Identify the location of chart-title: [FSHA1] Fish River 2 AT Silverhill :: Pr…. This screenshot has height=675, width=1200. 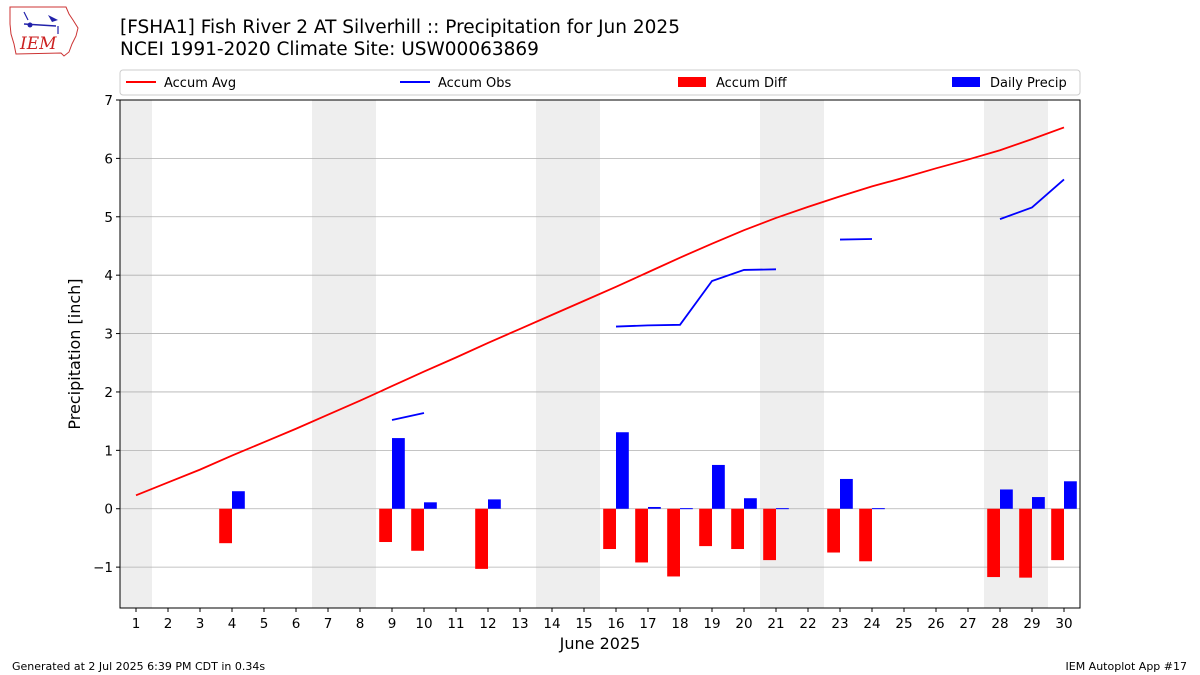
(400, 39).